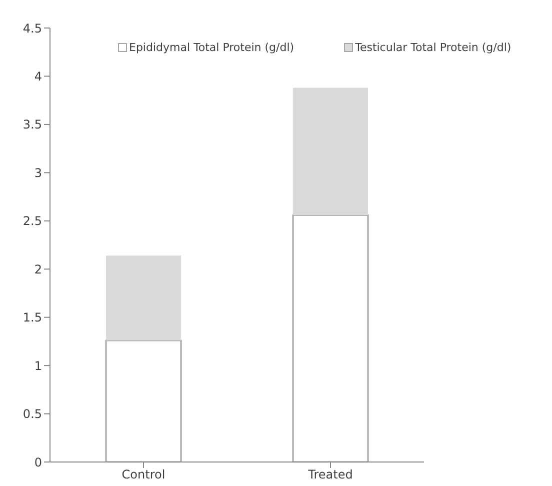 This screenshot has width=552, height=486. What do you see at coordinates (211, 47) in the screenshot?
I see `legend-label: Epididymal Total Protein (g/dl)` at bounding box center [211, 47].